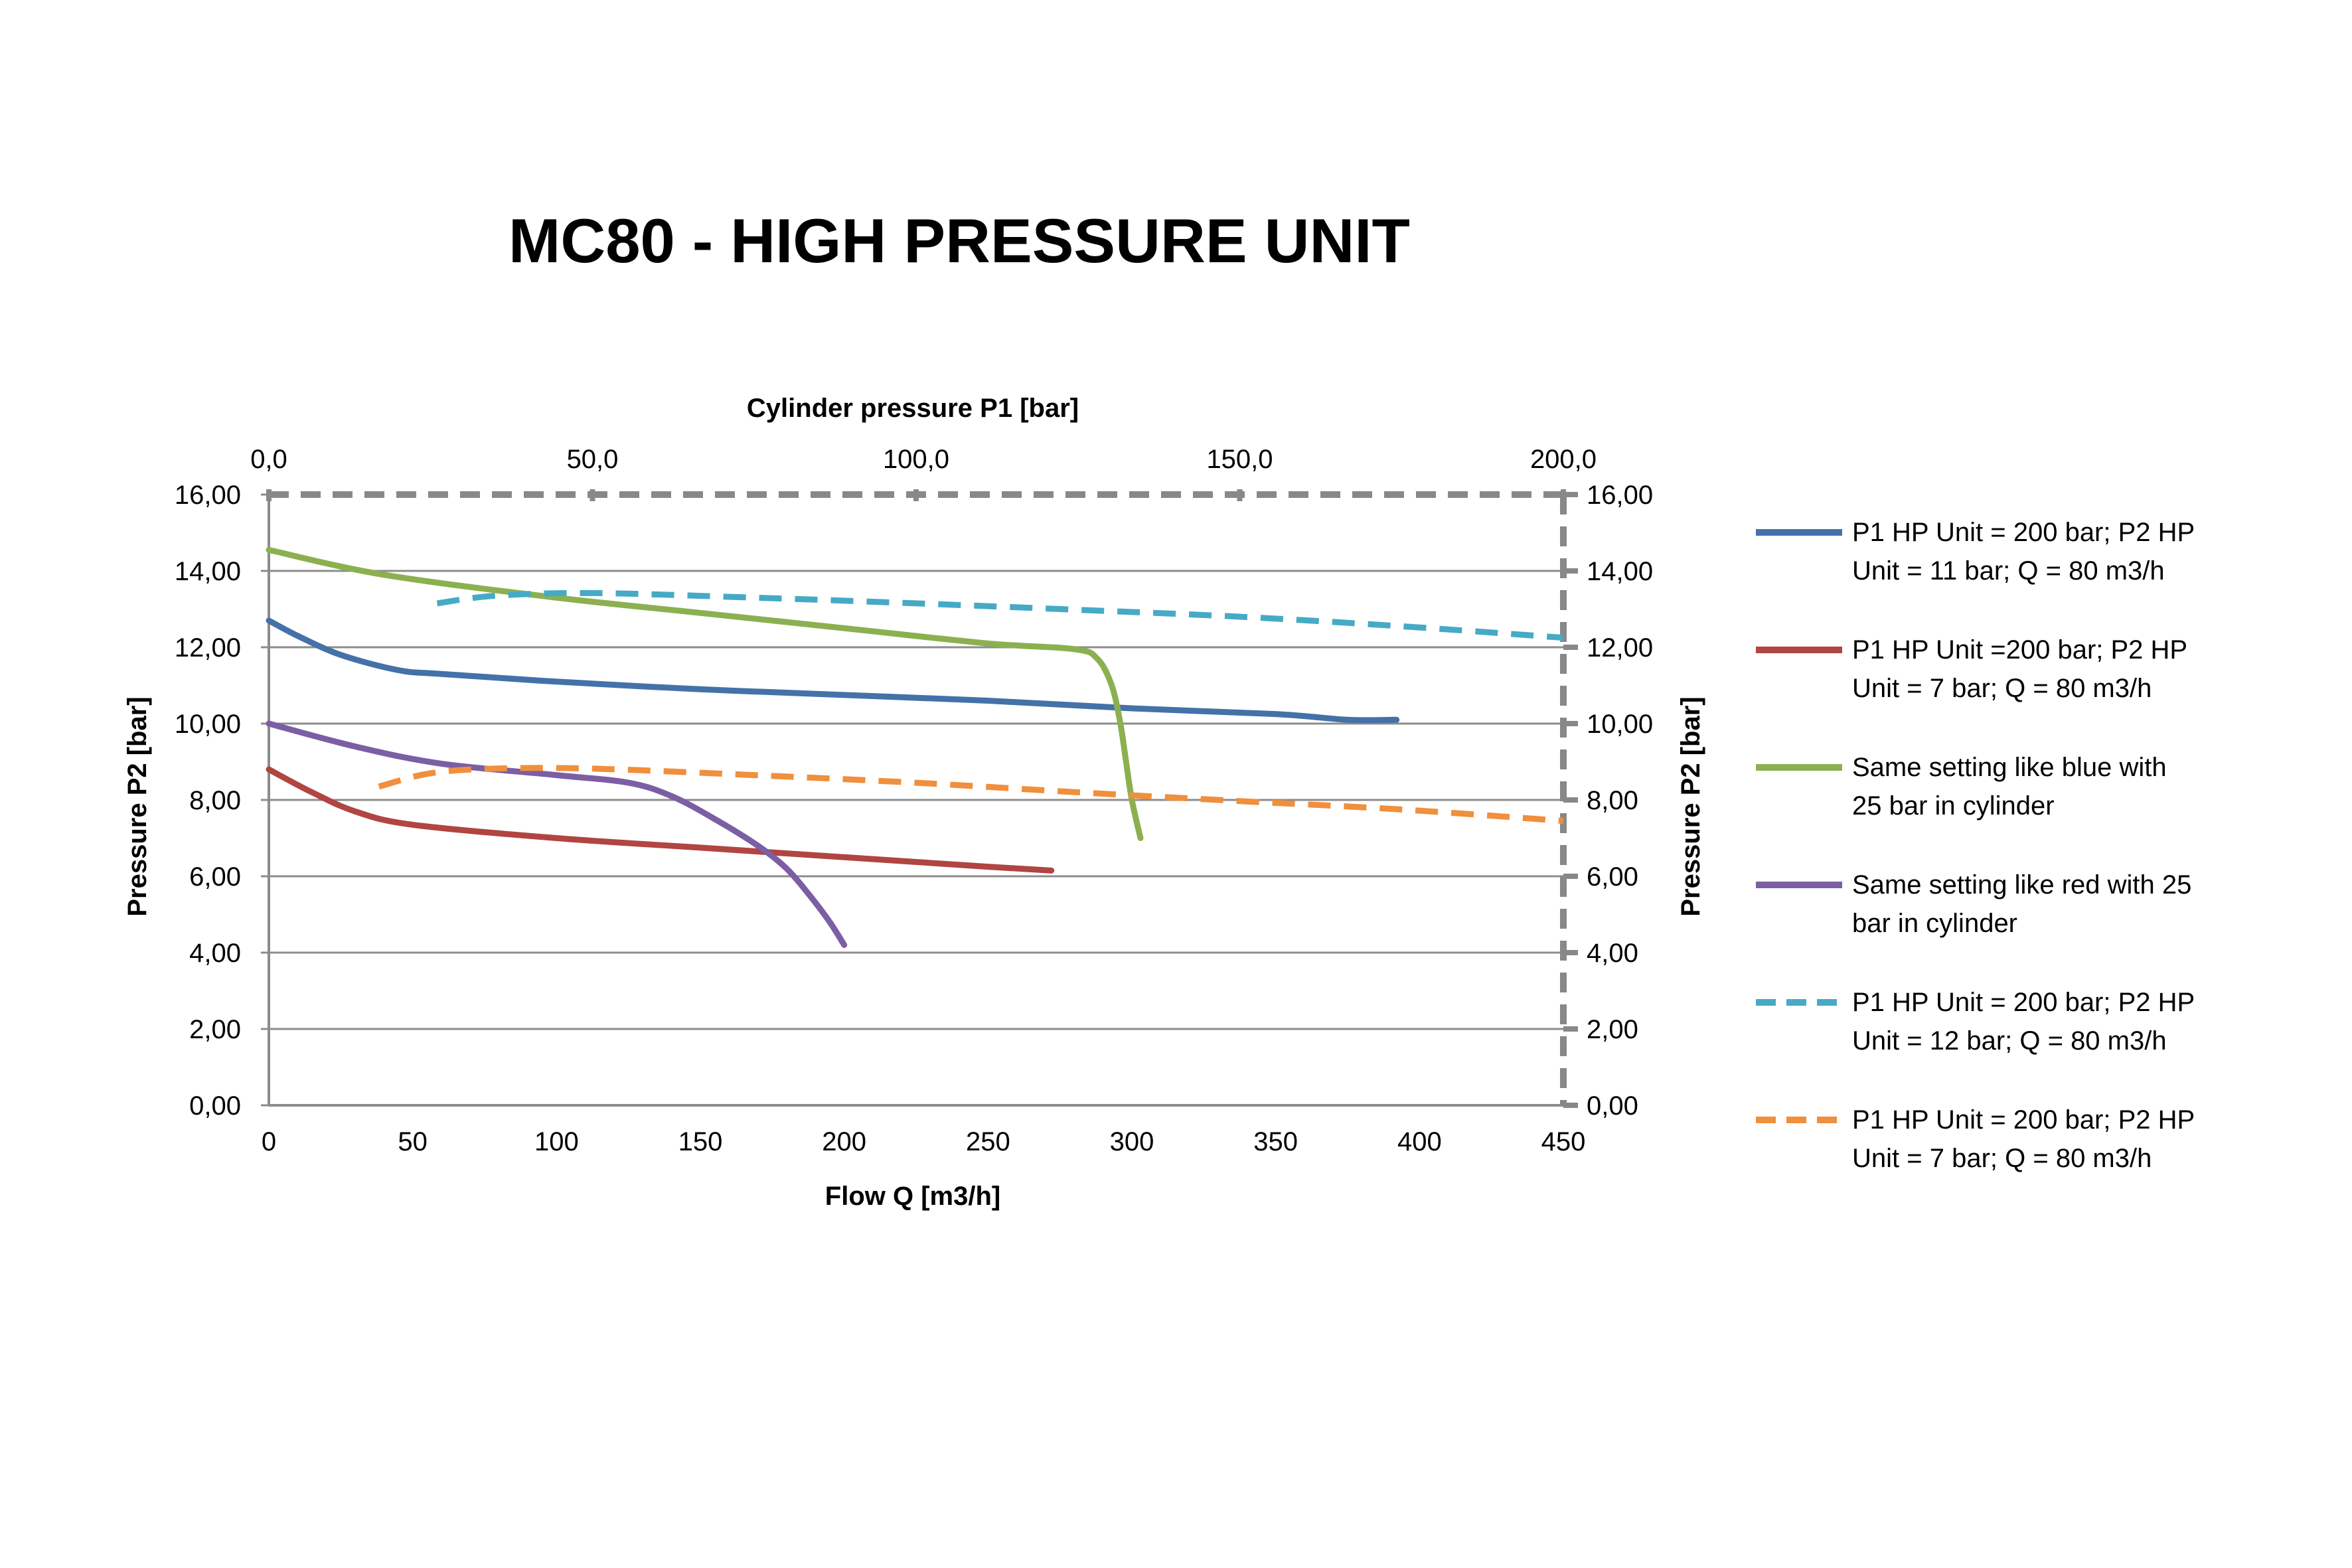  Describe the element at coordinates (215, 1106) in the screenshot. I see `y-tick-label-0: 0,00` at that location.